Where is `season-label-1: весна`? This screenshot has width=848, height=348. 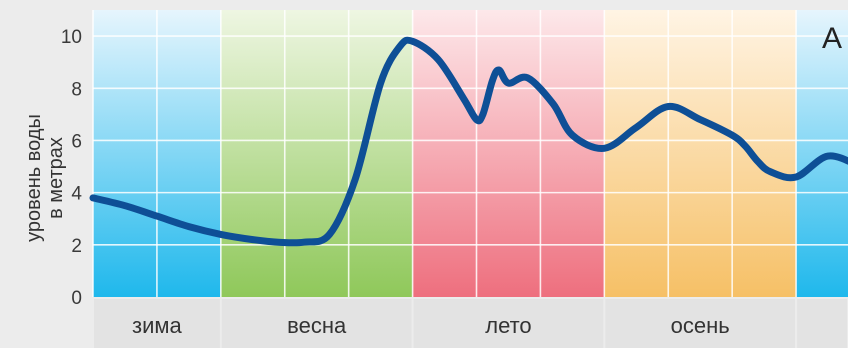 season-label-1: весна is located at coordinates (317, 325).